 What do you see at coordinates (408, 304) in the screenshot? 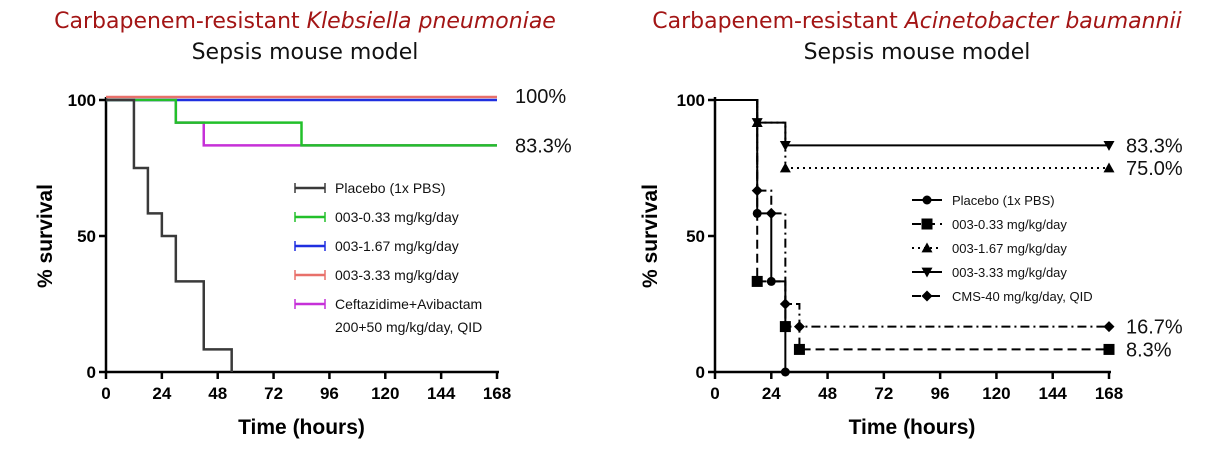
I see `legend-label: Ceftazidime+Avibactam` at bounding box center [408, 304].